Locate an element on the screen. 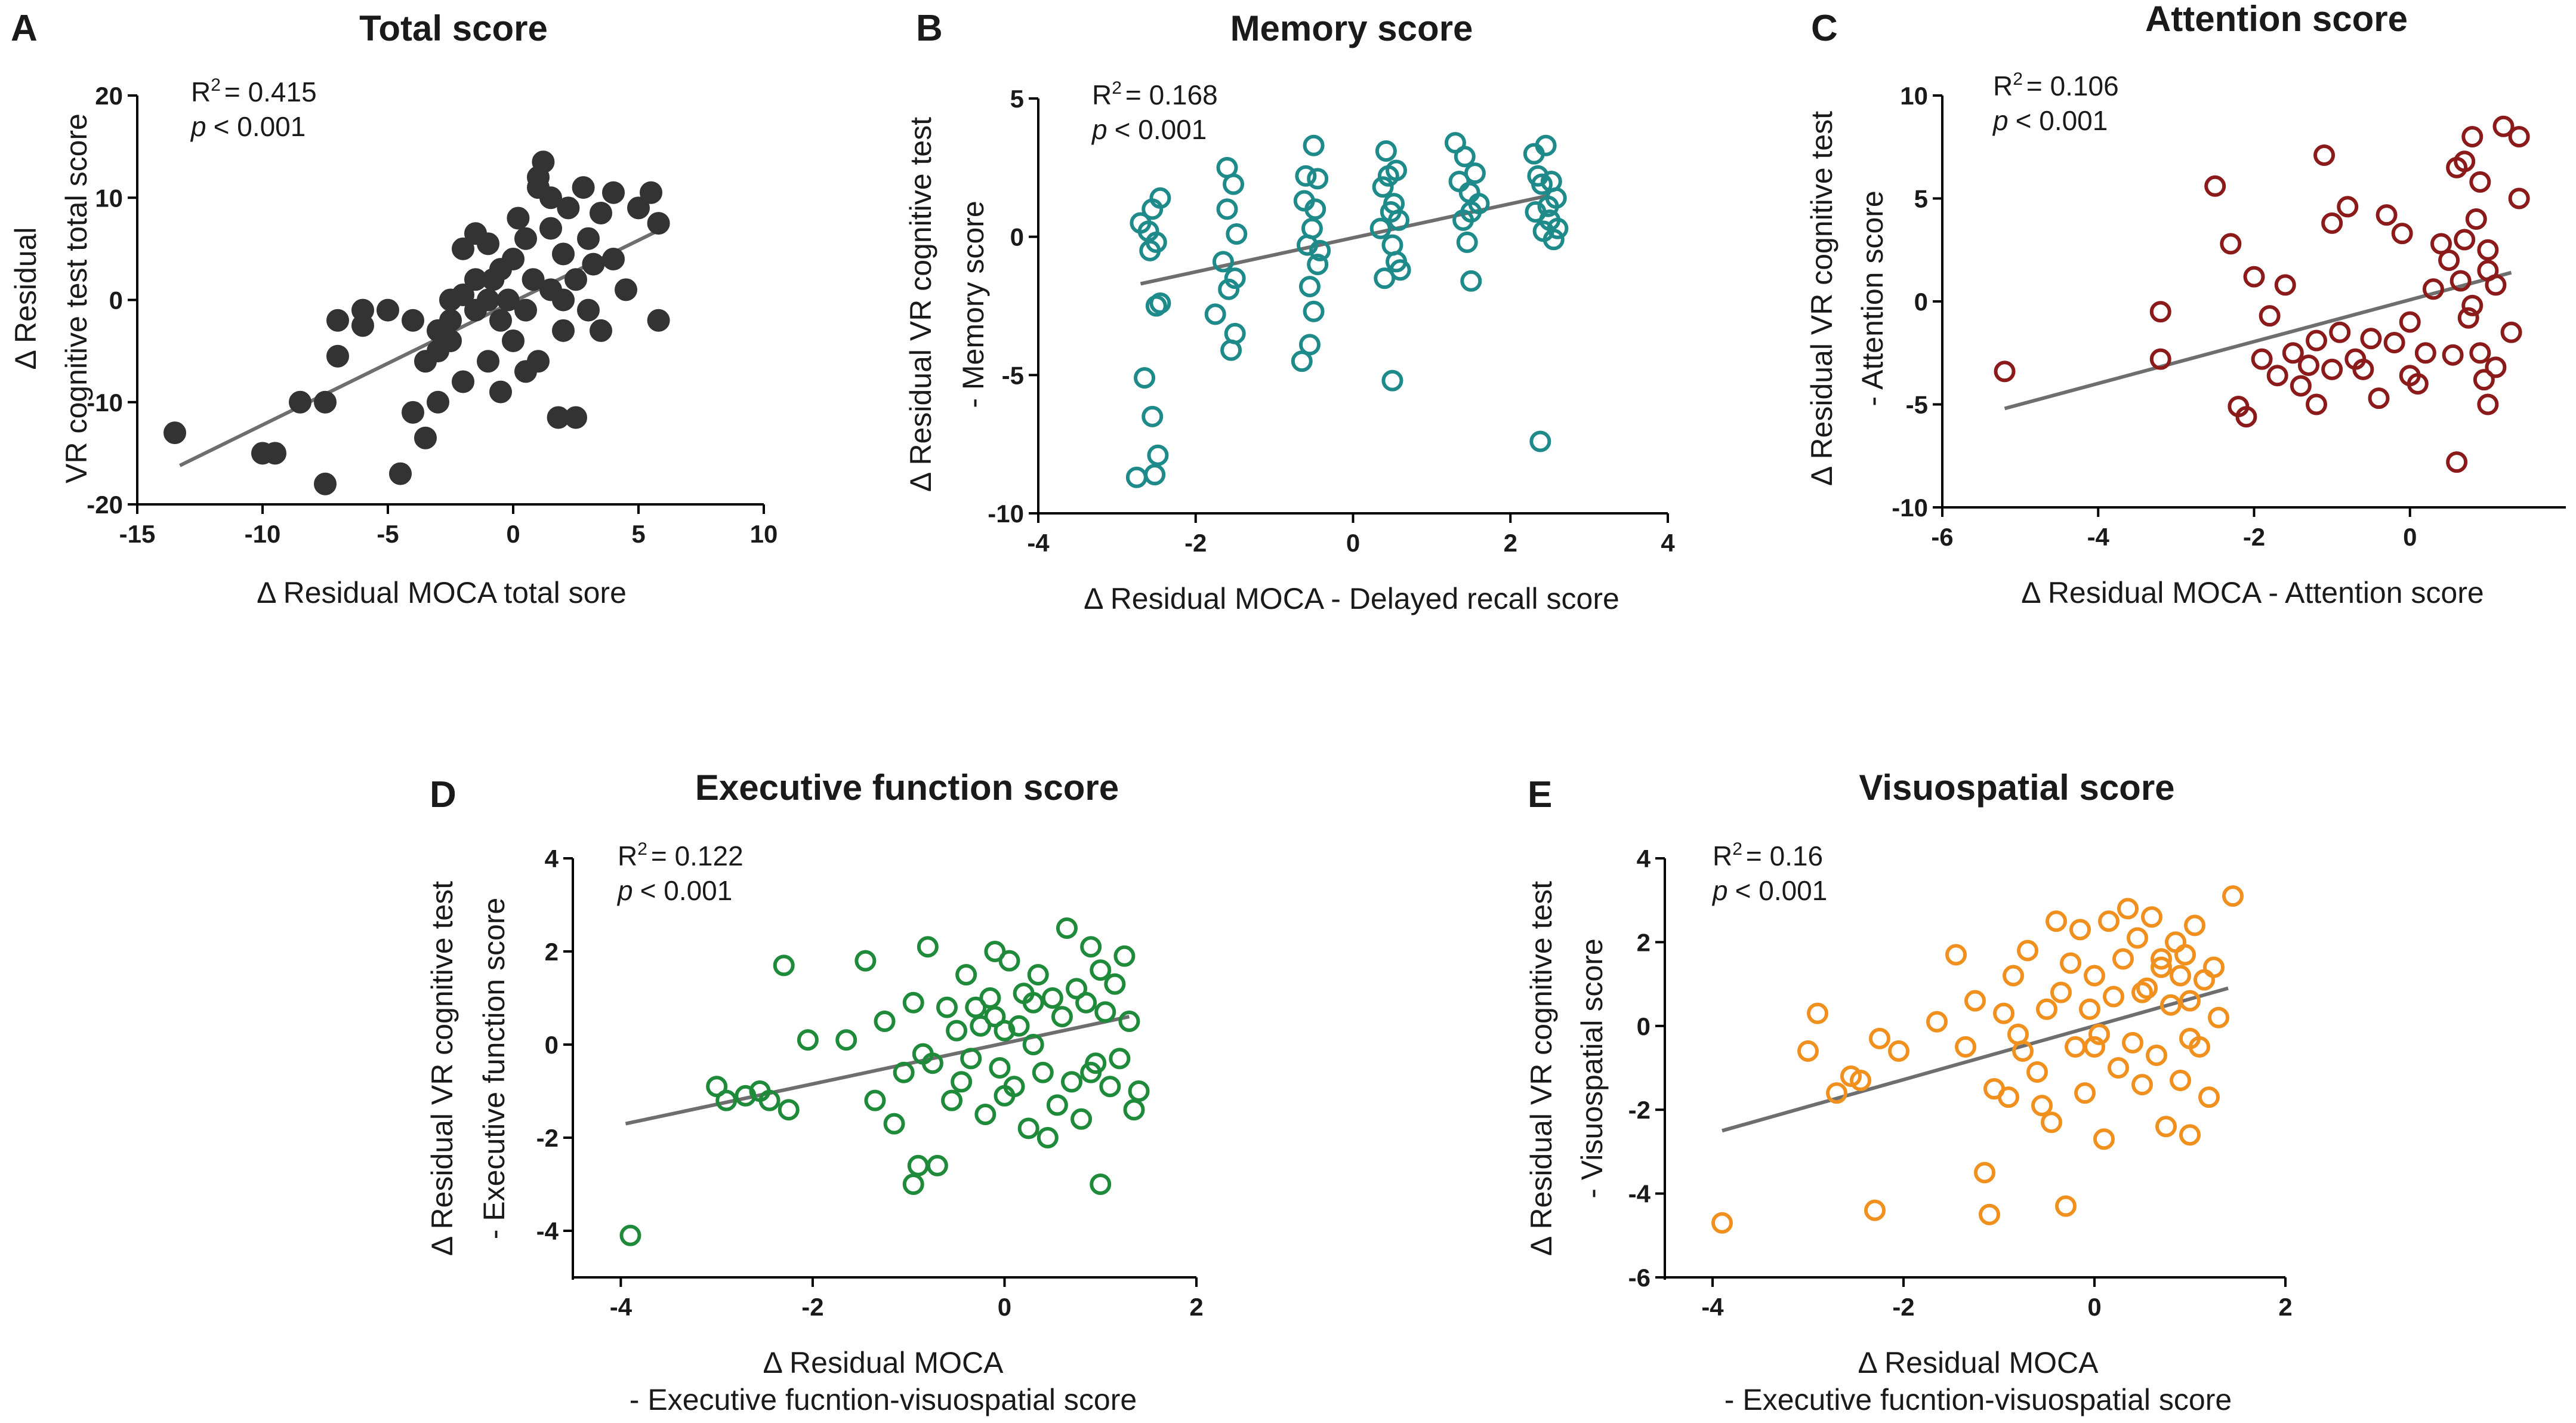 Image resolution: width=2576 pixels, height=1423 pixels. r-squared-label: R2 = 0.16 is located at coordinates (1768, 855).